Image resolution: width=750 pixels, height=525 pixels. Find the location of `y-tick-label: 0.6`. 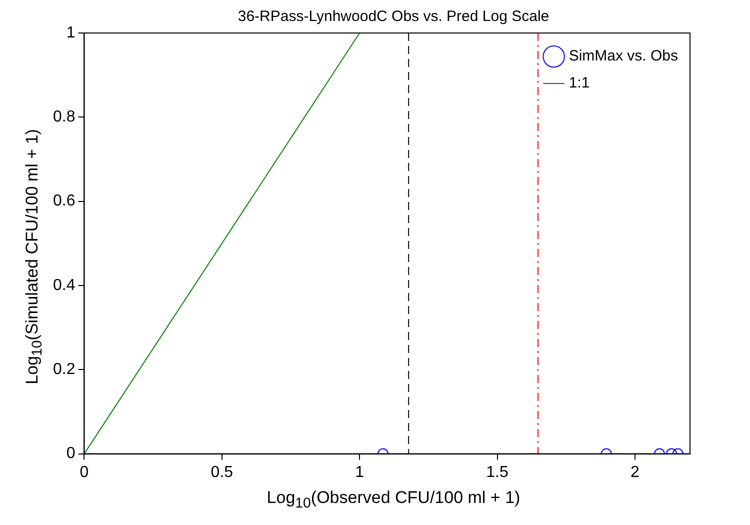

y-tick-label: 0.6 is located at coordinates (64, 201).